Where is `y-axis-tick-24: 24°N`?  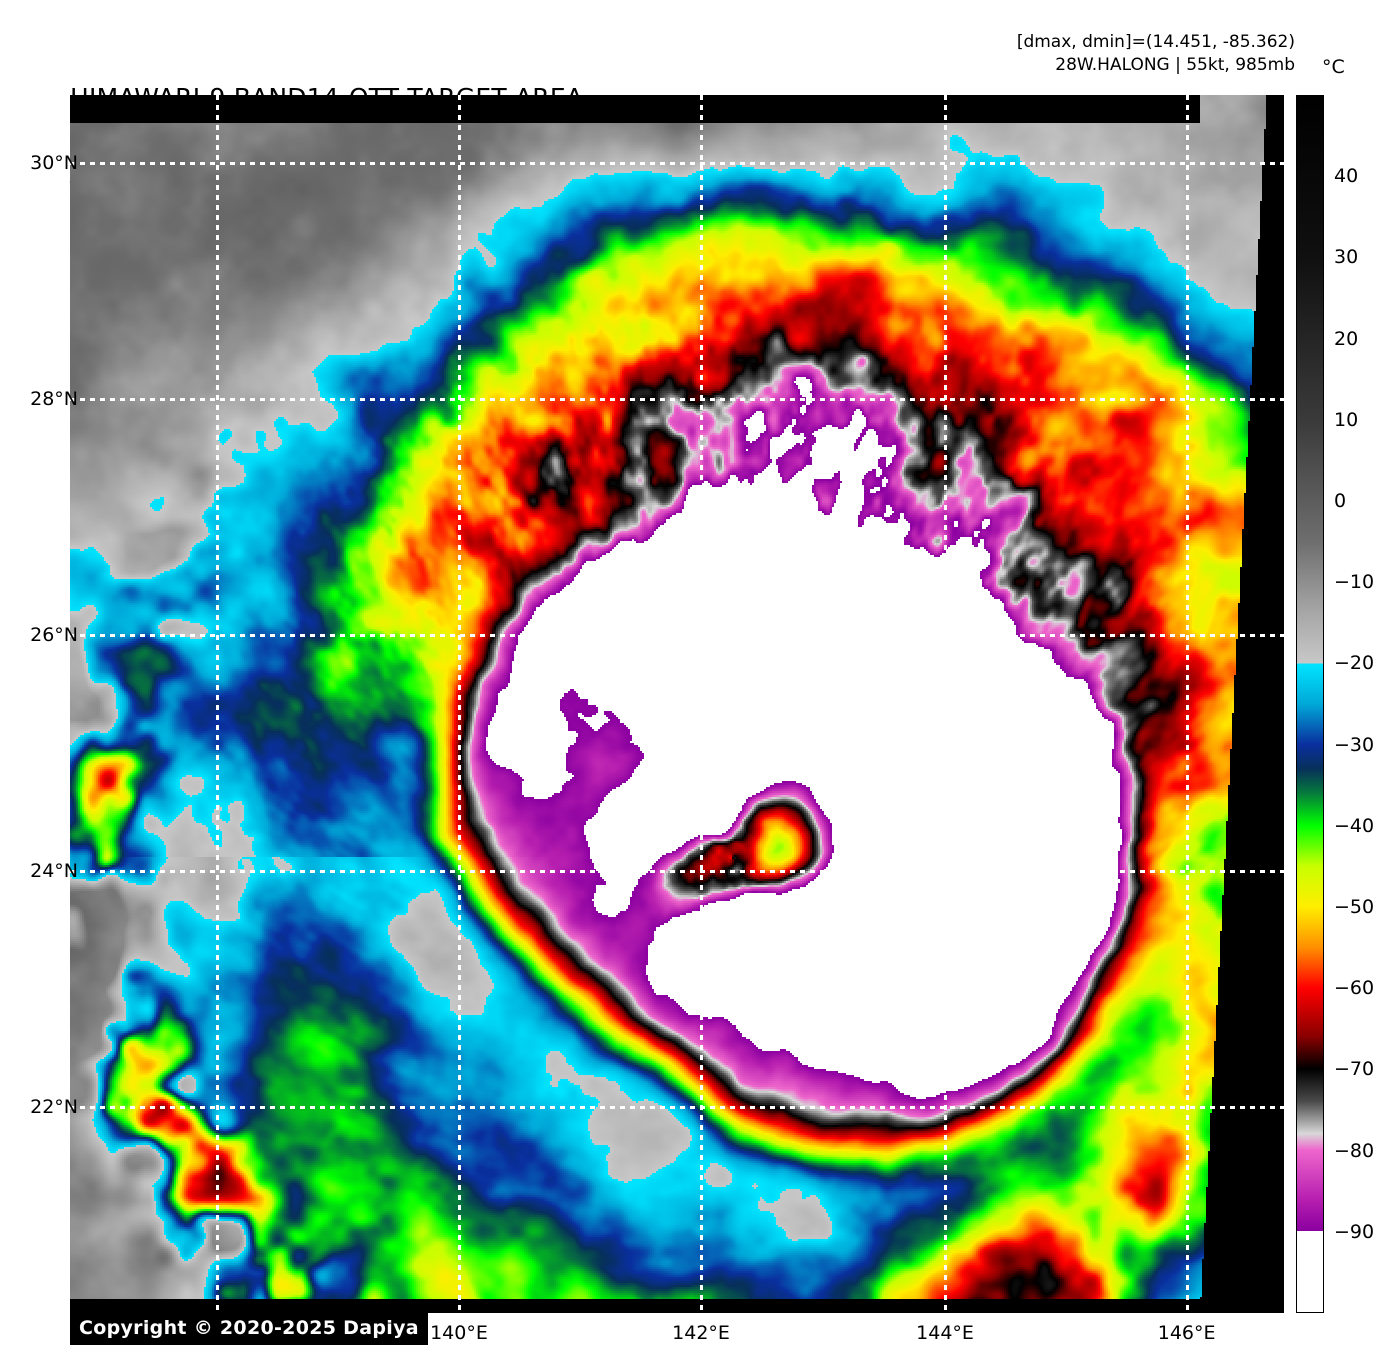
y-axis-tick-24: 24°N is located at coordinates (54, 870).